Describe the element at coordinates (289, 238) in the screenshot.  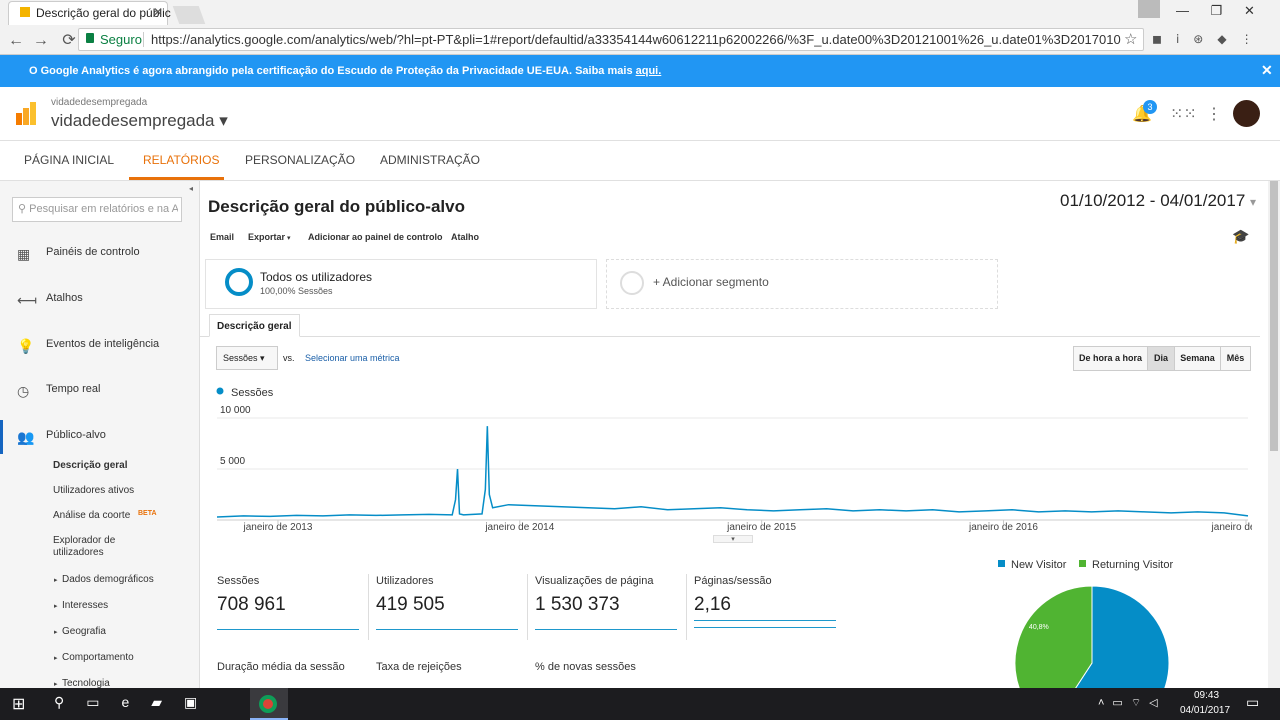
I see `export-arrow: ▾` at that location.